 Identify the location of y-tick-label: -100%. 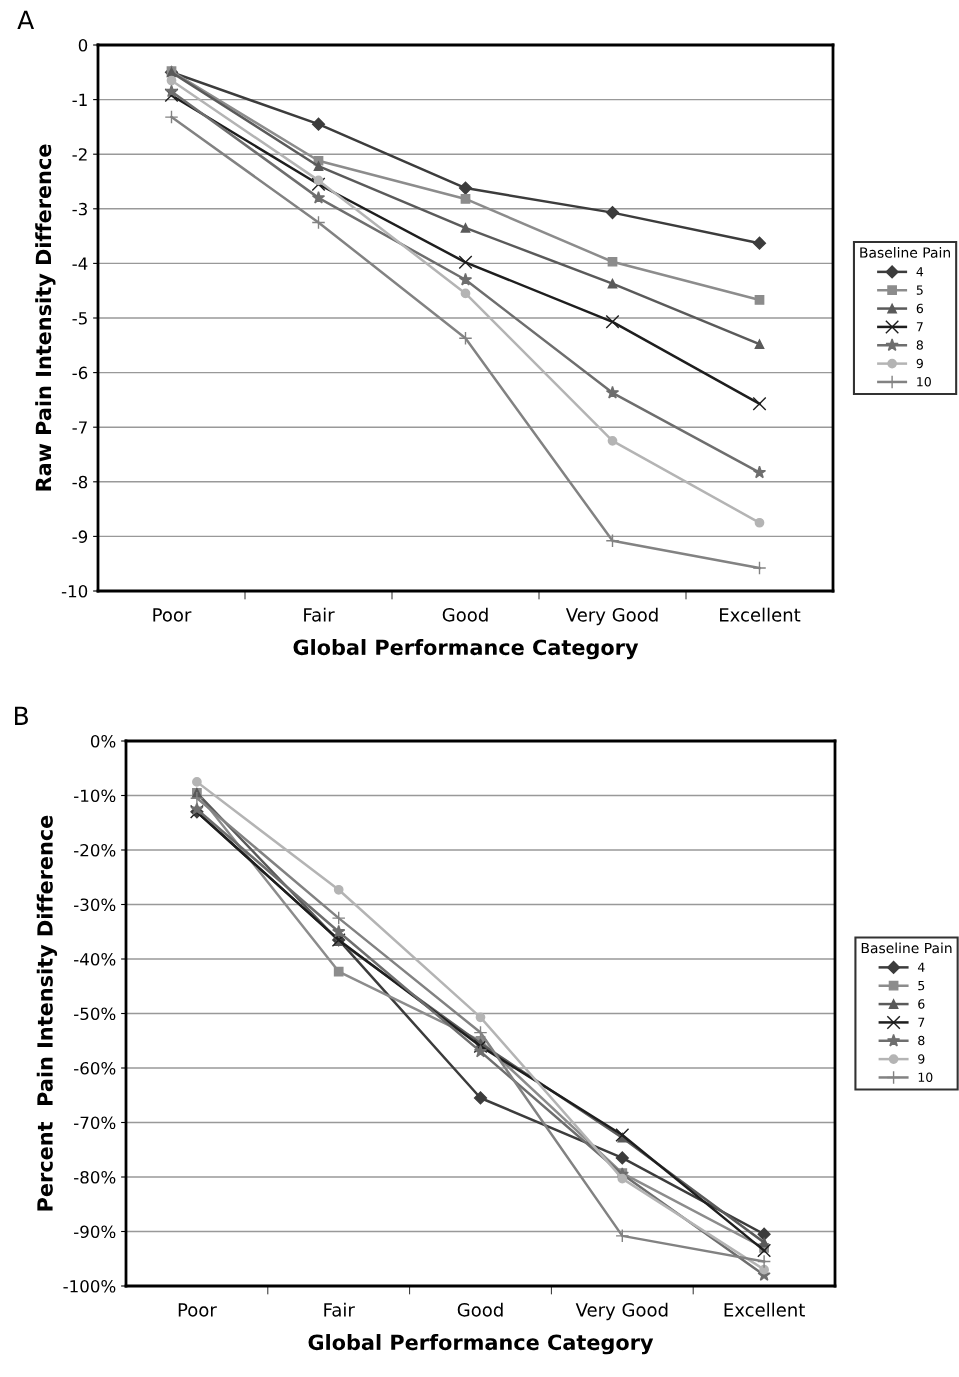
(89, 1286).